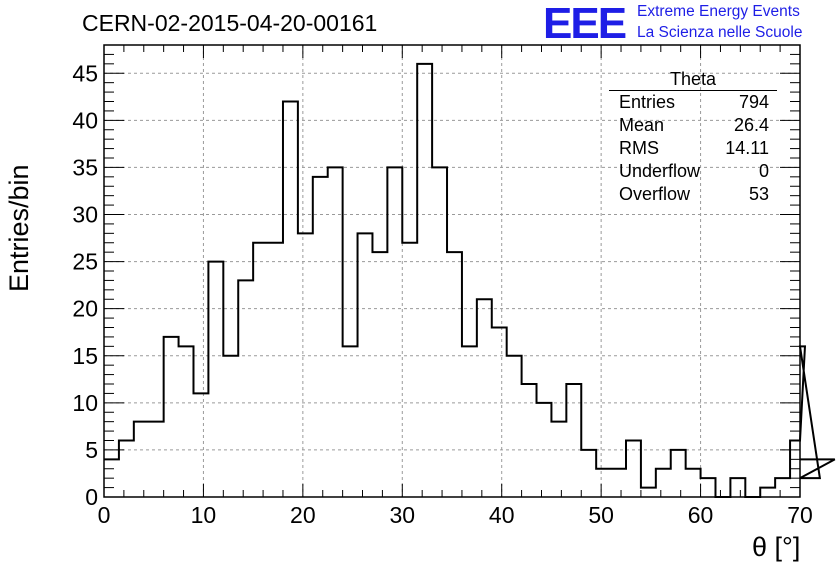 This screenshot has width=836, height=572. What do you see at coordinates (85, 73) in the screenshot?
I see `y-tick-label: 45` at bounding box center [85, 73].